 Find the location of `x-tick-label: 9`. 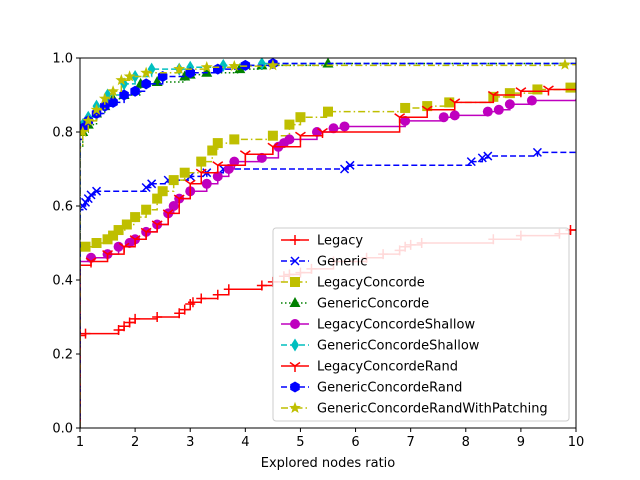

x-tick-label: 9 is located at coordinates (521, 442).